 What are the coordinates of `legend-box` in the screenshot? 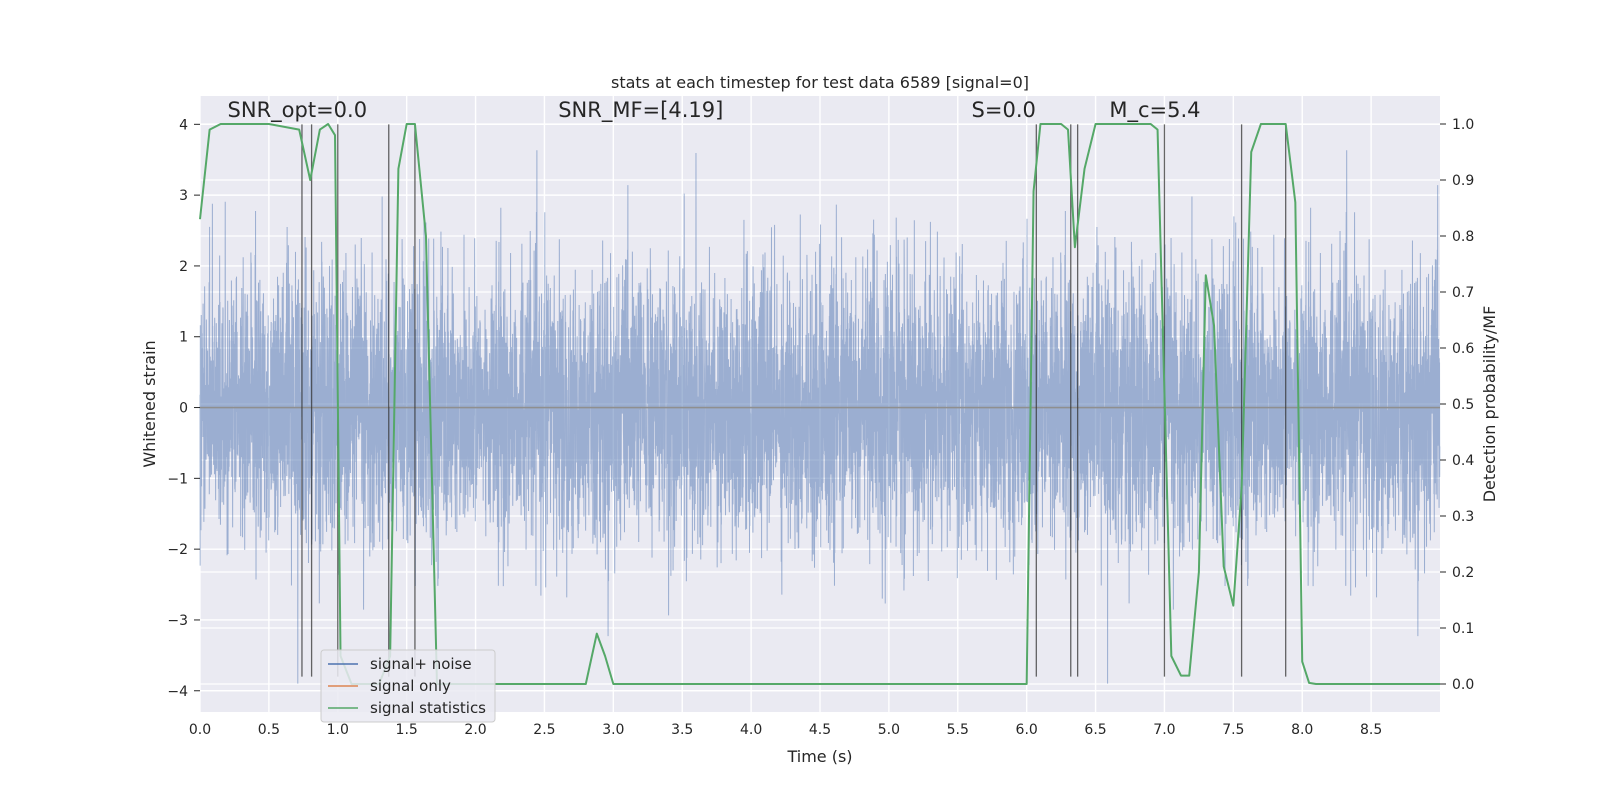 It's located at (408, 686).